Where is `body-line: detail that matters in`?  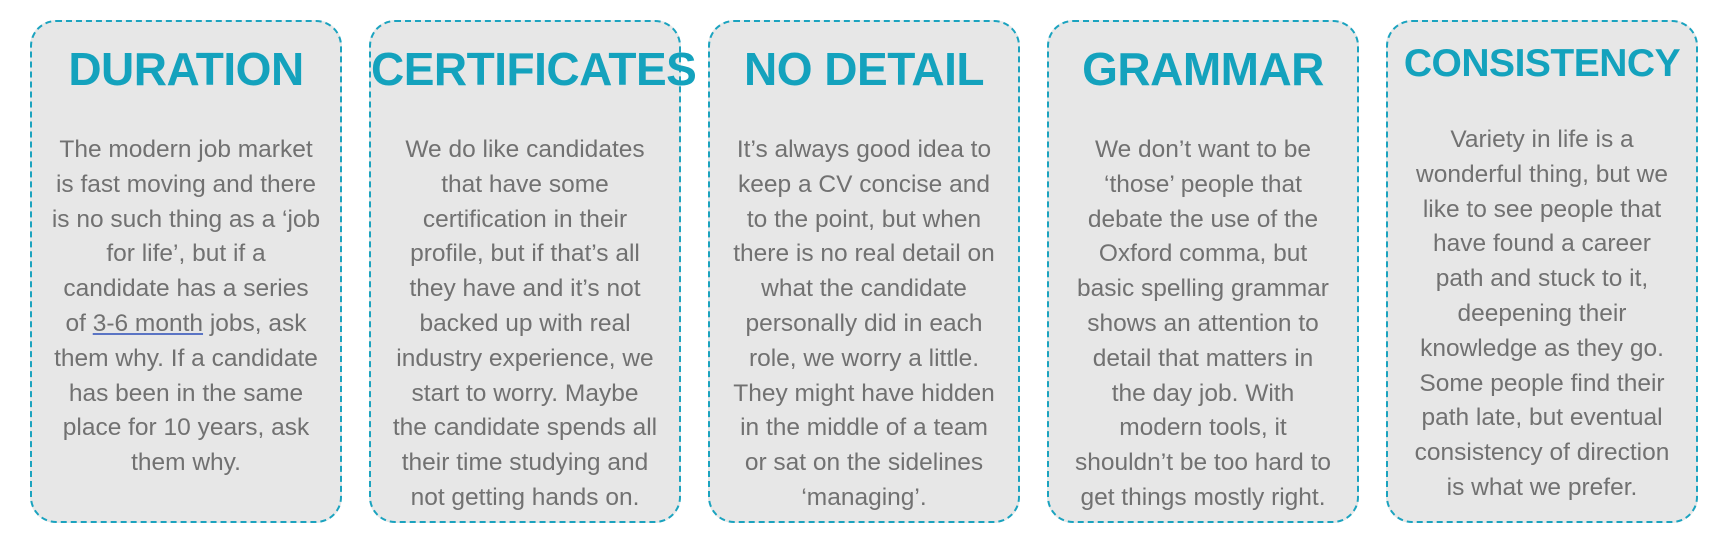 body-line: detail that matters in is located at coordinates (1203, 358).